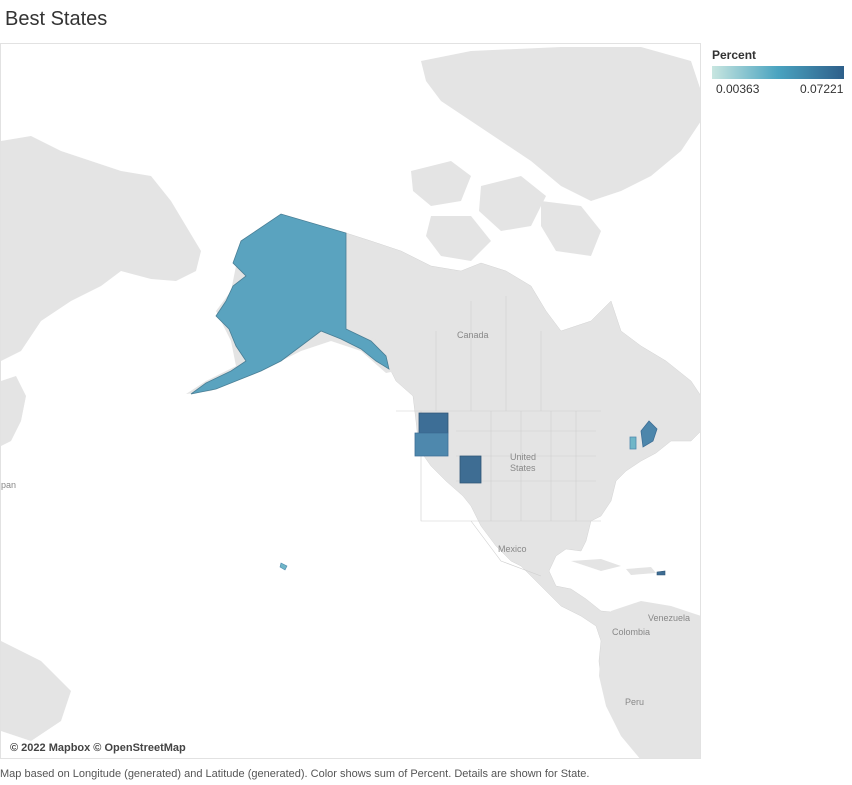 Image resolution: width=852 pixels, height=785 pixels. Describe the element at coordinates (98, 748) in the screenshot. I see `map-attribution: © 2022 Mapbox © OpenStreetMap` at that location.